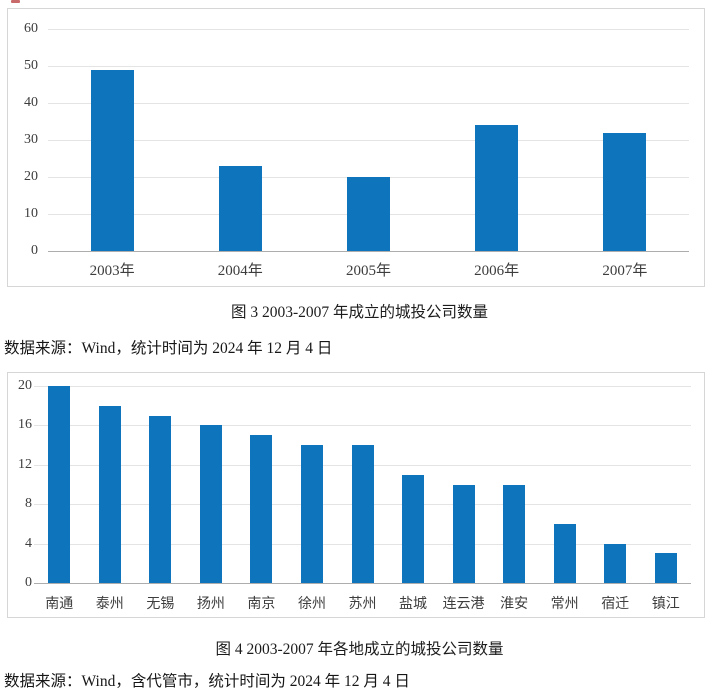 The image size is (719, 696). I want to click on x-tick-label-2007年: 2007年, so click(625, 271).